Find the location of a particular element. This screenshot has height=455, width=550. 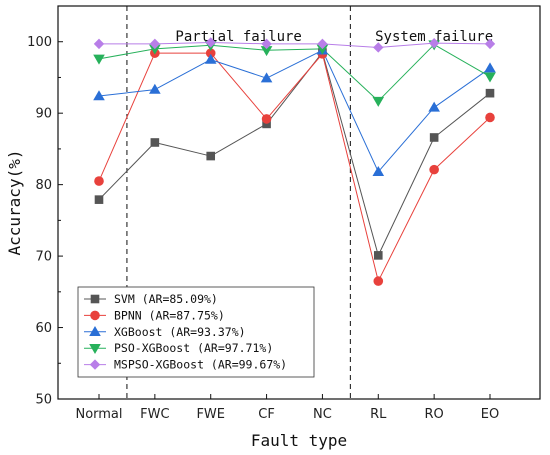

series-5-point-FWC is located at coordinates (155, 44).